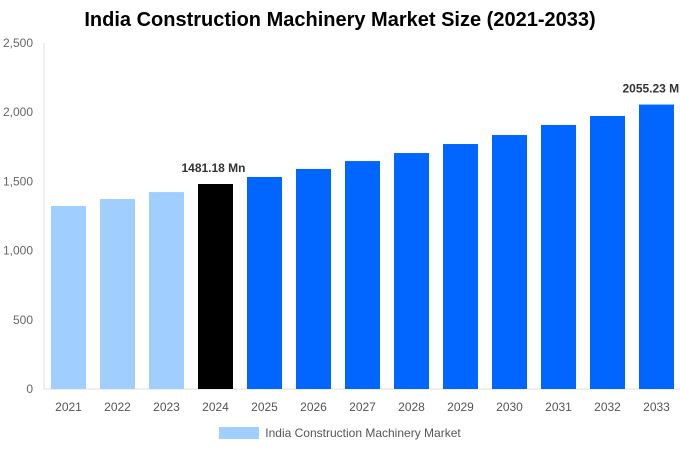 This screenshot has width=680, height=450. What do you see at coordinates (411, 271) in the screenshot?
I see `bar-2028` at bounding box center [411, 271].